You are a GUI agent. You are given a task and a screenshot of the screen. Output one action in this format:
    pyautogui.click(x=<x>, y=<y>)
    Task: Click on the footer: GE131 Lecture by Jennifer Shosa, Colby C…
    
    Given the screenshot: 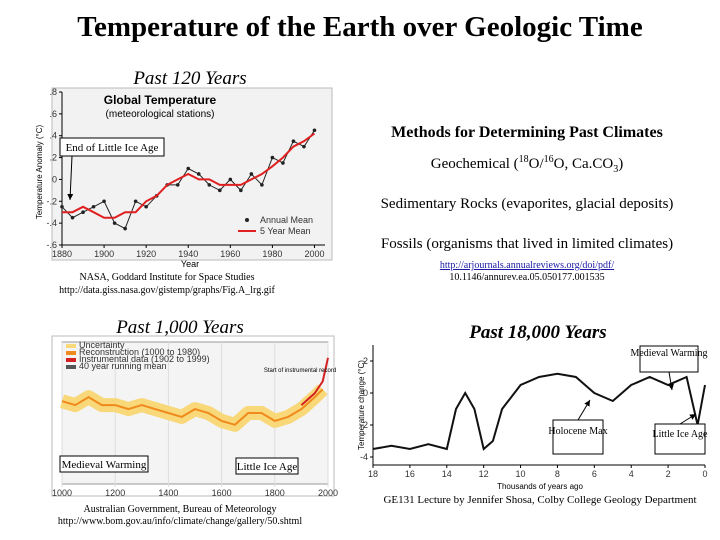 What is the action you would take?
    pyautogui.click(x=539, y=500)
    